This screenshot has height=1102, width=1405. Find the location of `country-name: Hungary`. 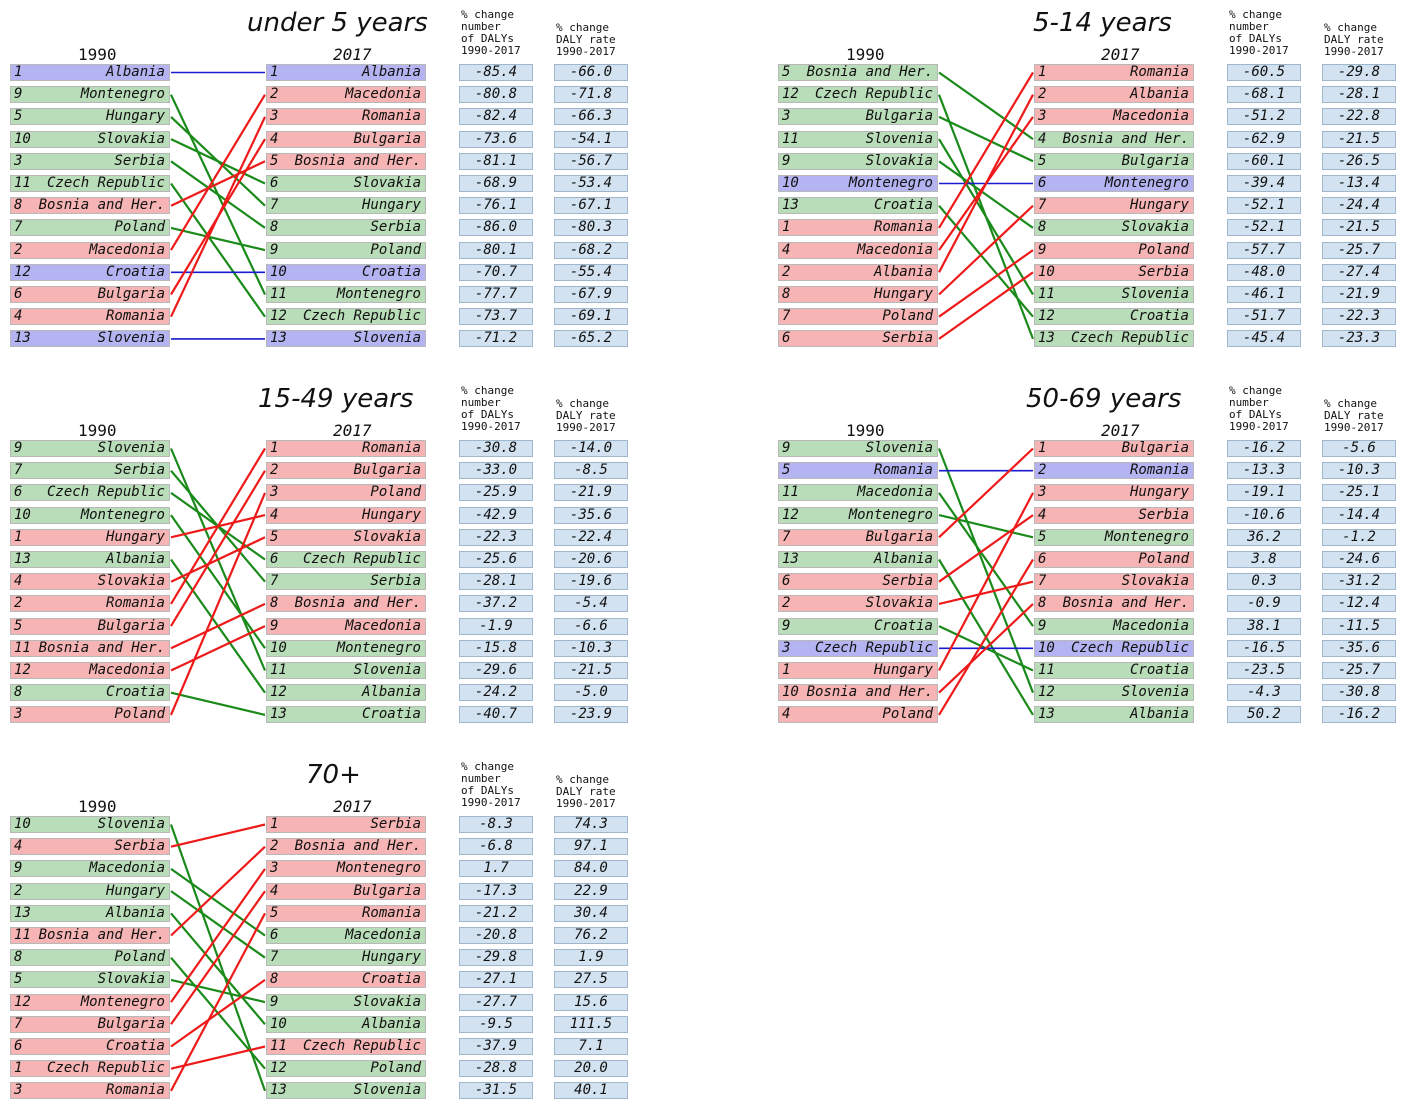

country-name: Hungary is located at coordinates (903, 670).